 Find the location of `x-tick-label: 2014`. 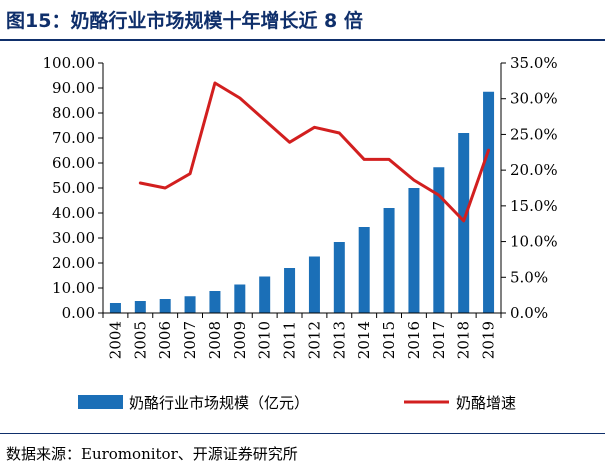

x-tick-label: 2014 is located at coordinates (364, 340).